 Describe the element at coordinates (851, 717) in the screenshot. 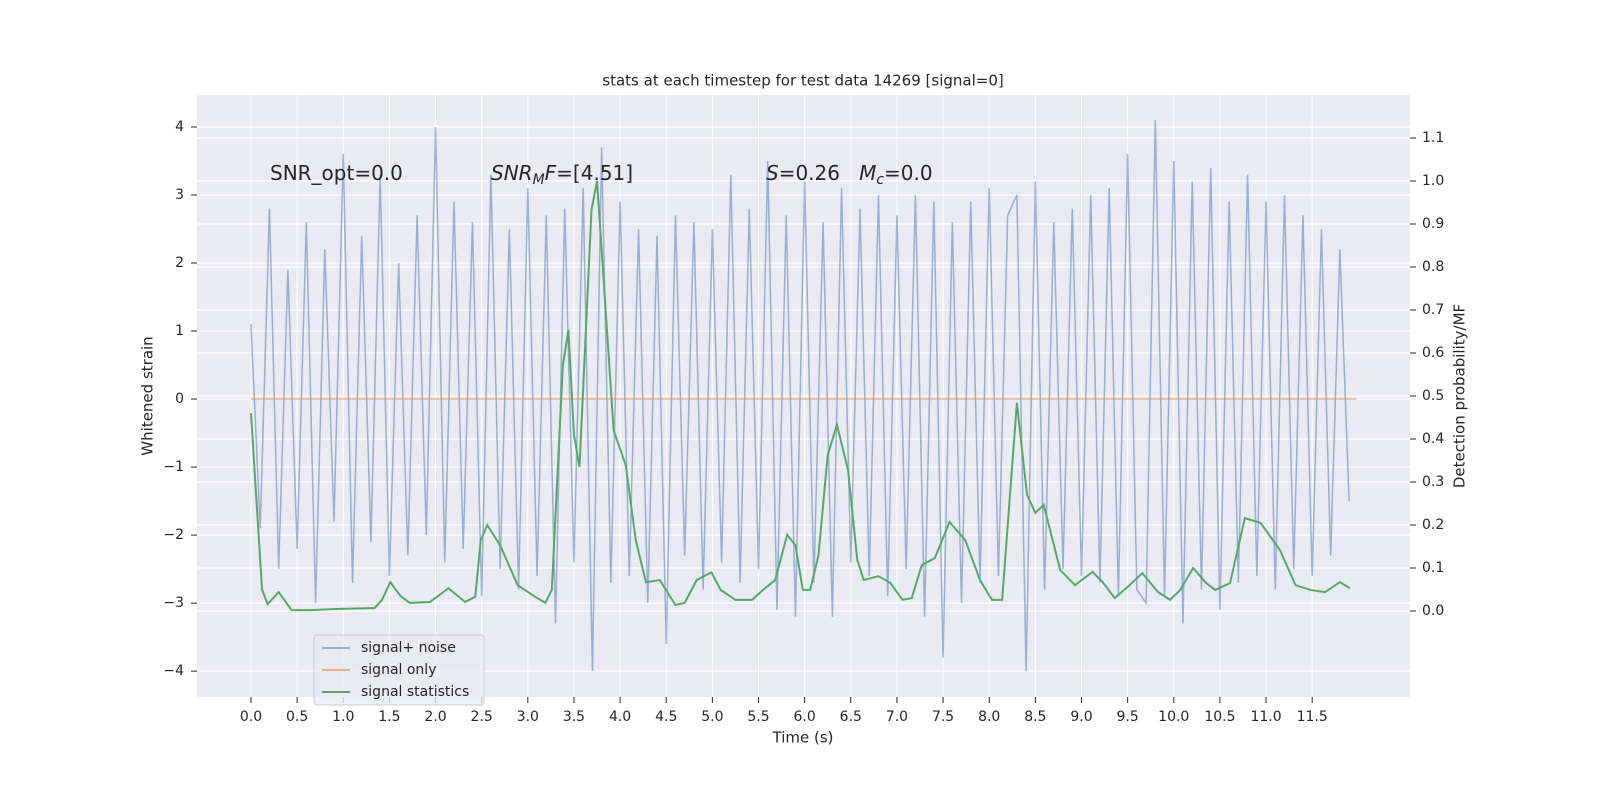

I see `x-tick-label: 6.5` at that location.